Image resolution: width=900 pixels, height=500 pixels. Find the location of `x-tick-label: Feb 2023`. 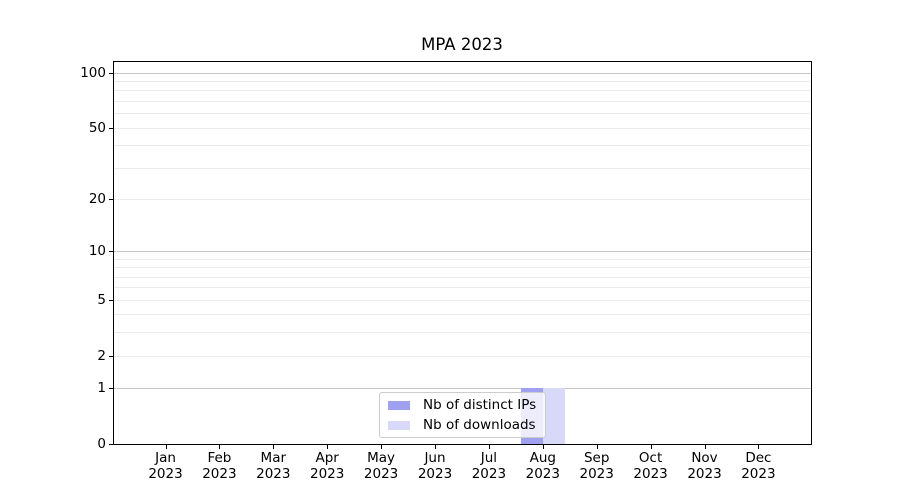

x-tick-label: Feb 2023 is located at coordinates (219, 466).